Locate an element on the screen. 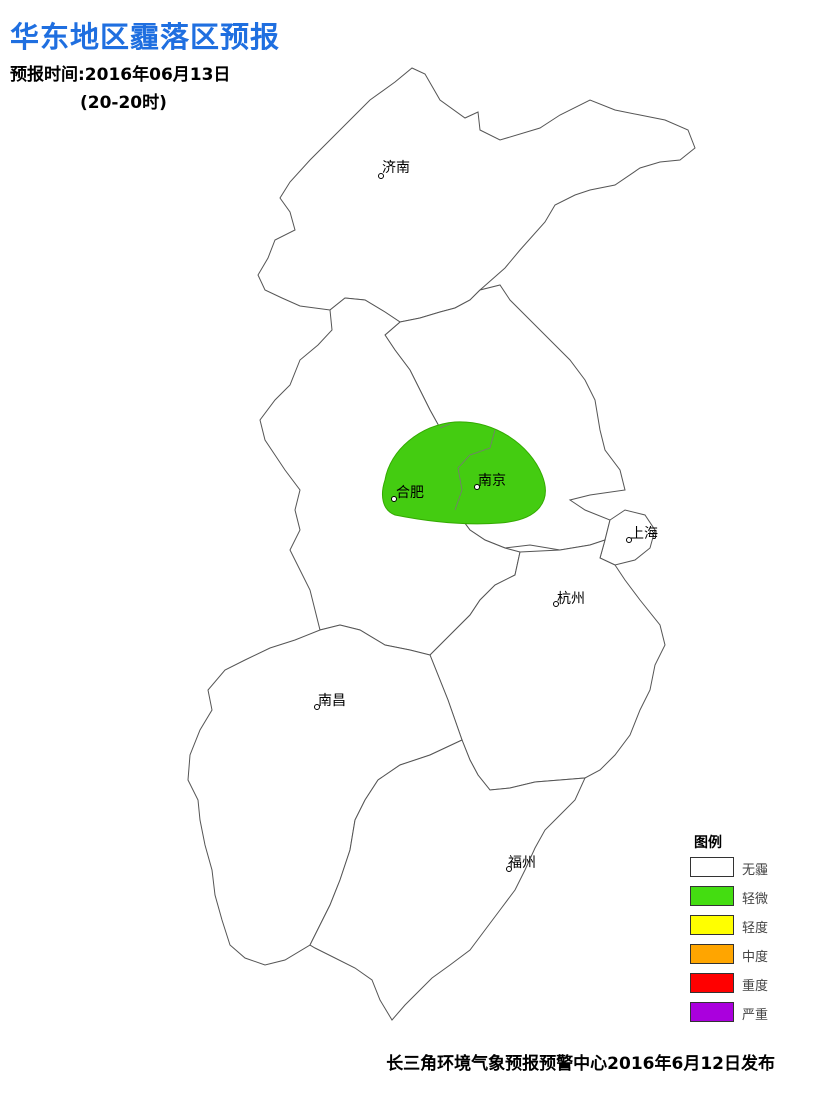  legend-swatch-heavy is located at coordinates (712, 983).